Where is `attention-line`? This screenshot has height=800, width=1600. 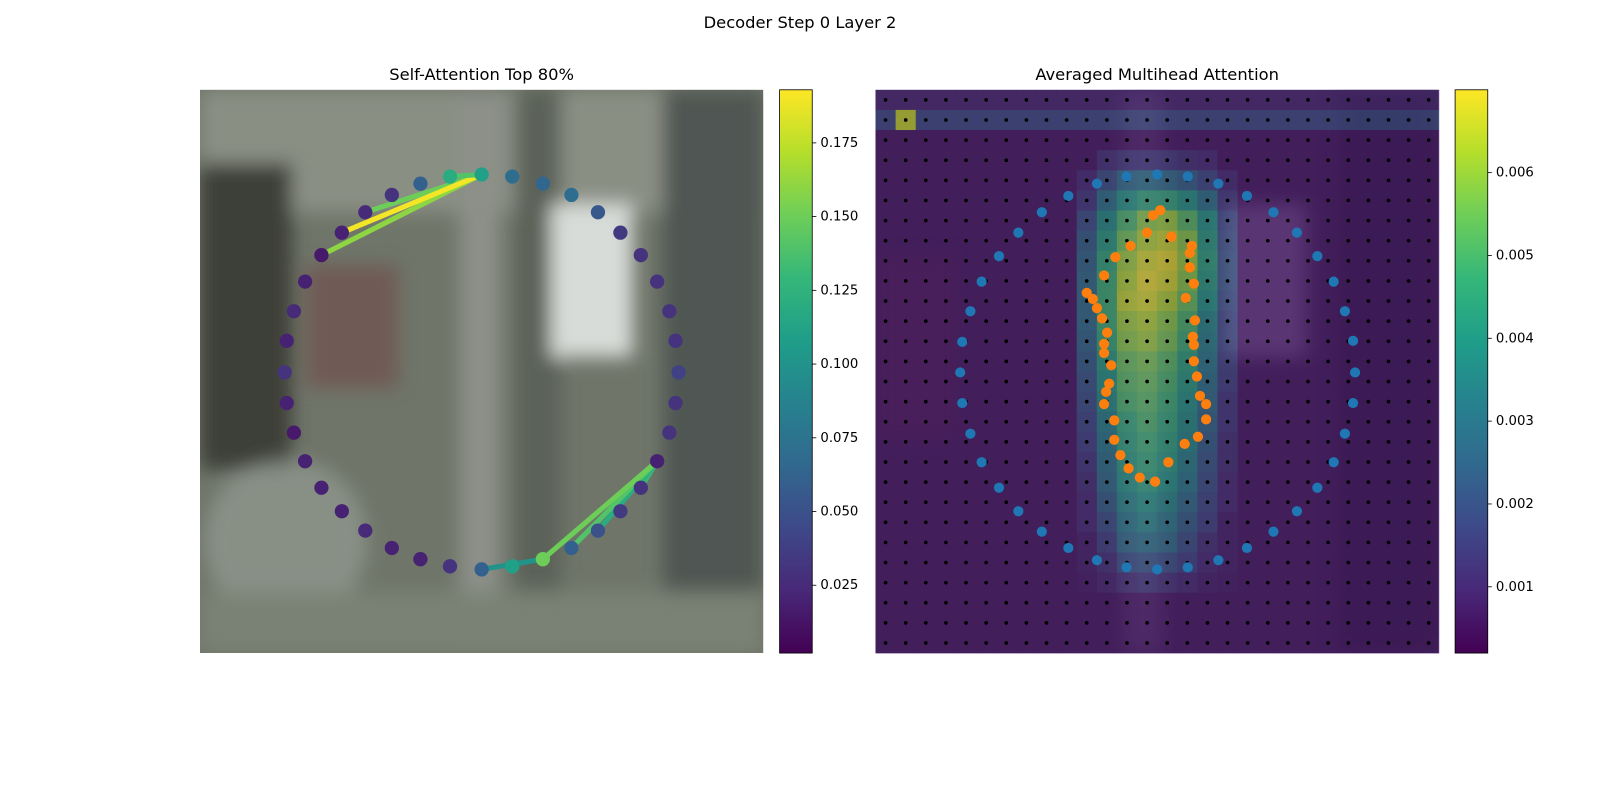 attention-line is located at coordinates (412, 203).